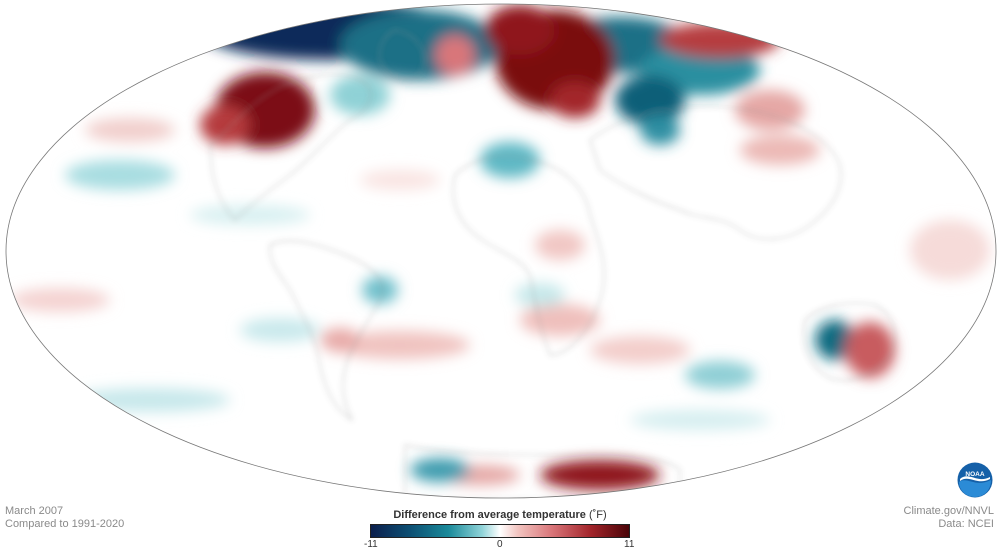  What do you see at coordinates (489, 515) in the screenshot?
I see `legend-title-text: Difference from average temperature` at bounding box center [489, 515].